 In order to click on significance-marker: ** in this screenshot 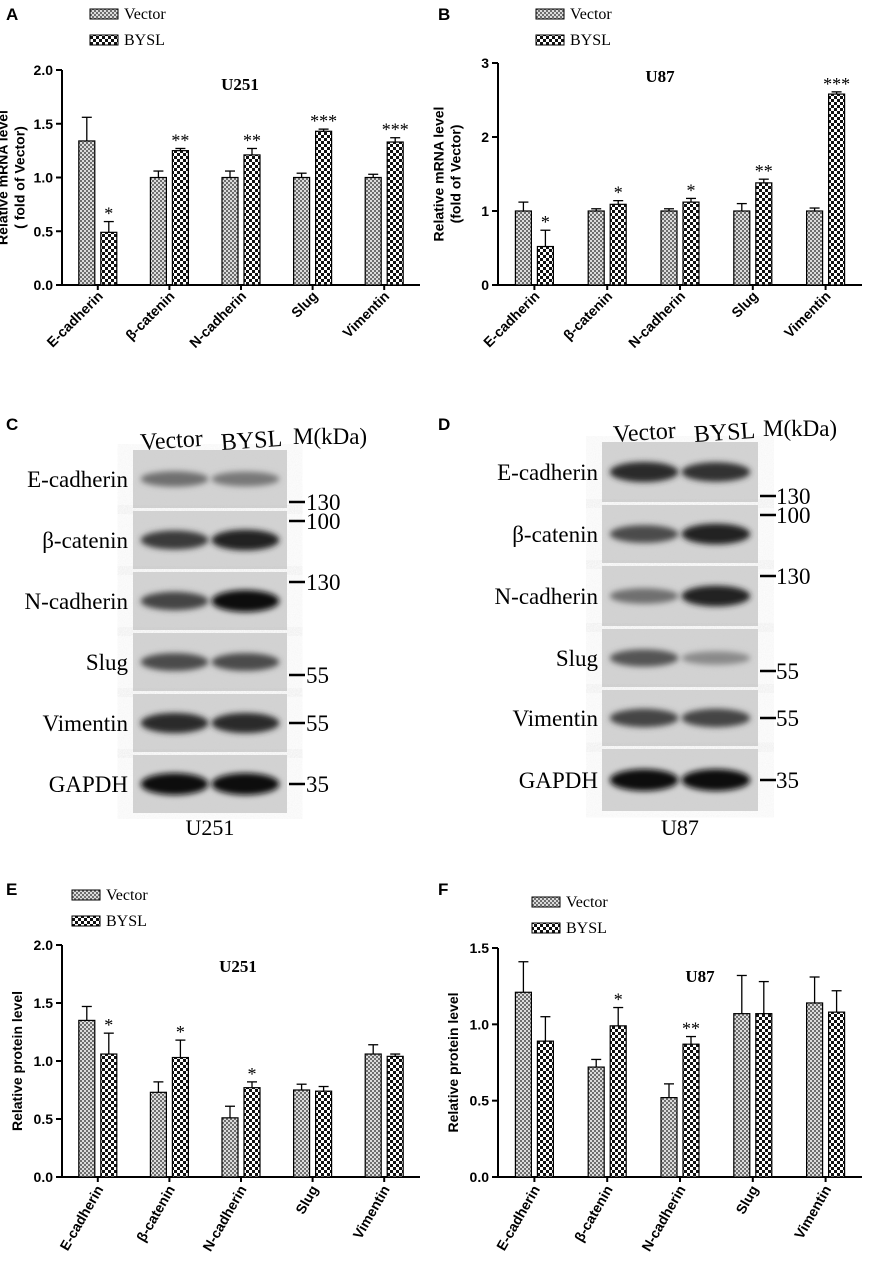, I will do `click(180, 140)`.